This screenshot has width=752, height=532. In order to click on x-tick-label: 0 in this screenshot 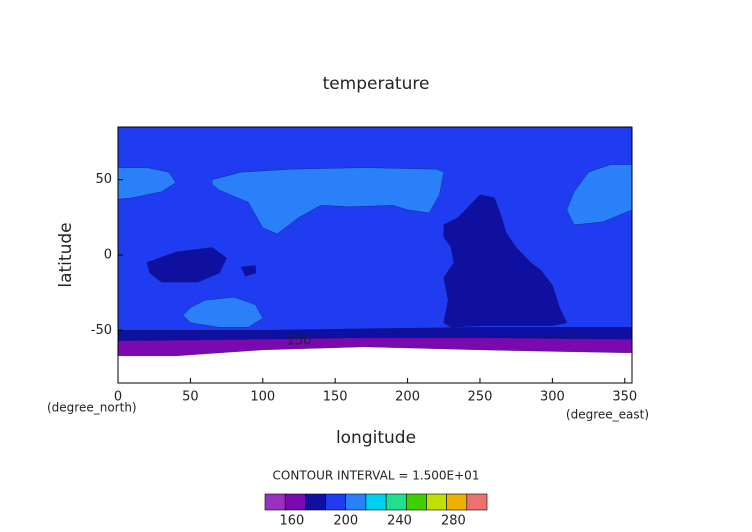, I will do `click(118, 397)`.